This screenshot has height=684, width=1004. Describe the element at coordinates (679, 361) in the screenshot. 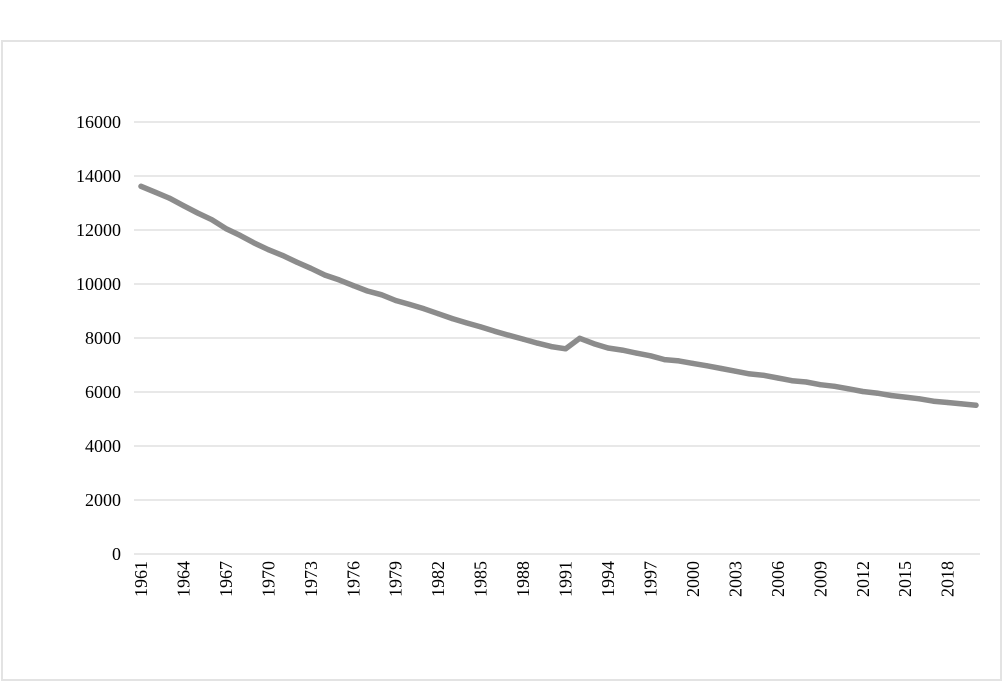

I see `data-point-1999` at that location.